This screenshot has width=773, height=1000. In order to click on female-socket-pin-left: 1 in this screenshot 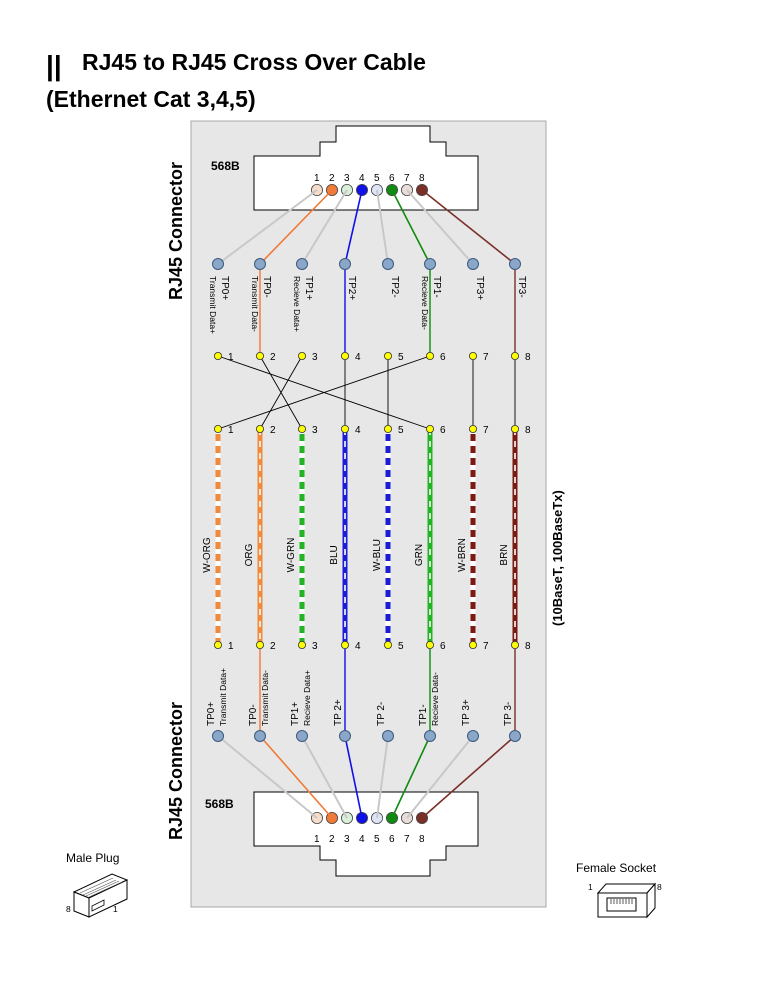, I will do `click(590, 887)`.